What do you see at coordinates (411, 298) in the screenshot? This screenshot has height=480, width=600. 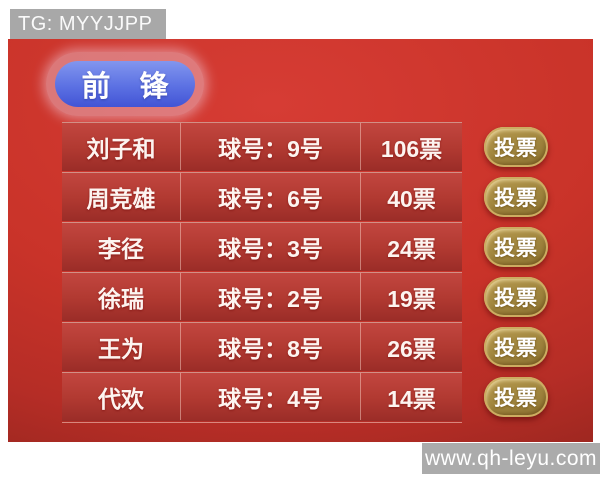 I see `player-vote-count: 19票` at bounding box center [411, 298].